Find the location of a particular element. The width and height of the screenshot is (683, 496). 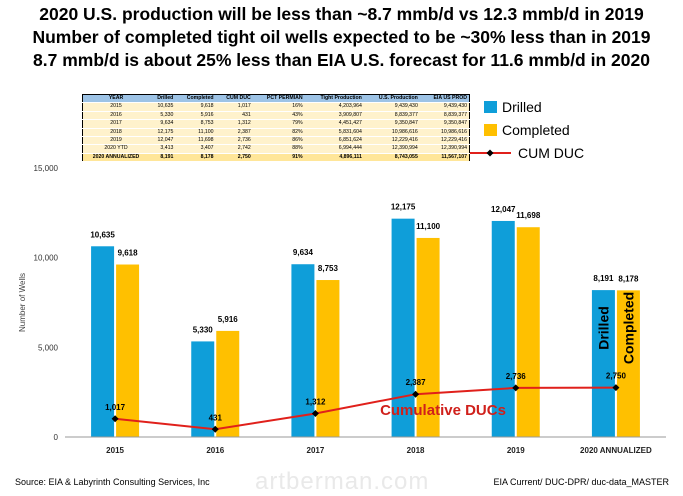

table-cell: 9,634 is located at coordinates (162, 124).